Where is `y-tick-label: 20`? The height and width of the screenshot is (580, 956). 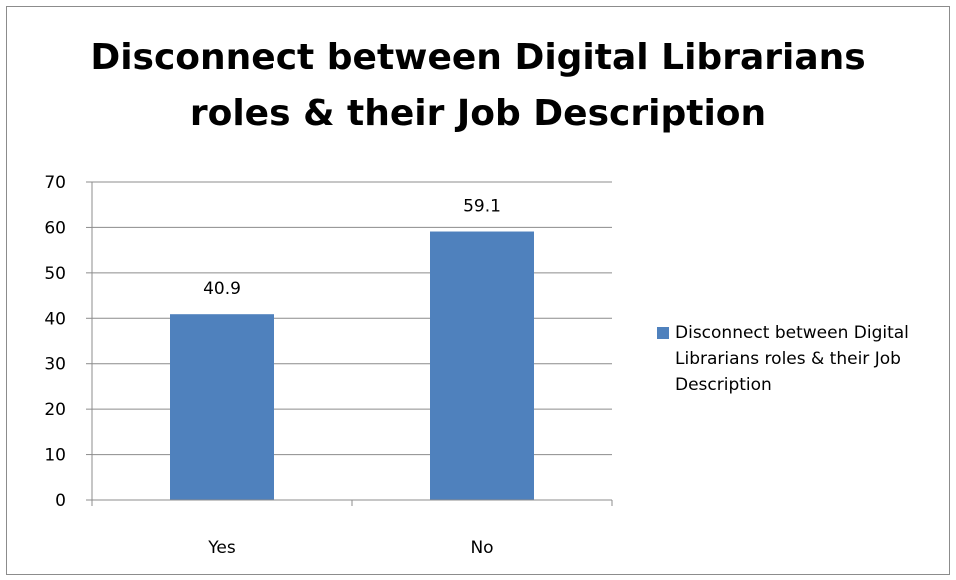 y-tick-label: 20 is located at coordinates (55, 410).